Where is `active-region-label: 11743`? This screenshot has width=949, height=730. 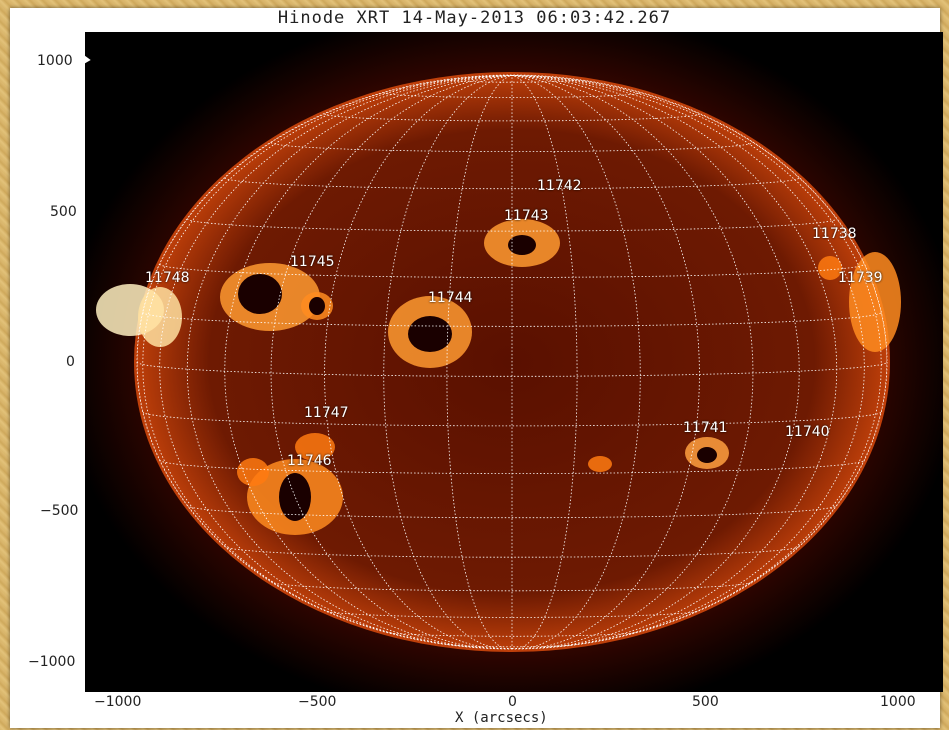
active-region-label: 11743 is located at coordinates (526, 216).